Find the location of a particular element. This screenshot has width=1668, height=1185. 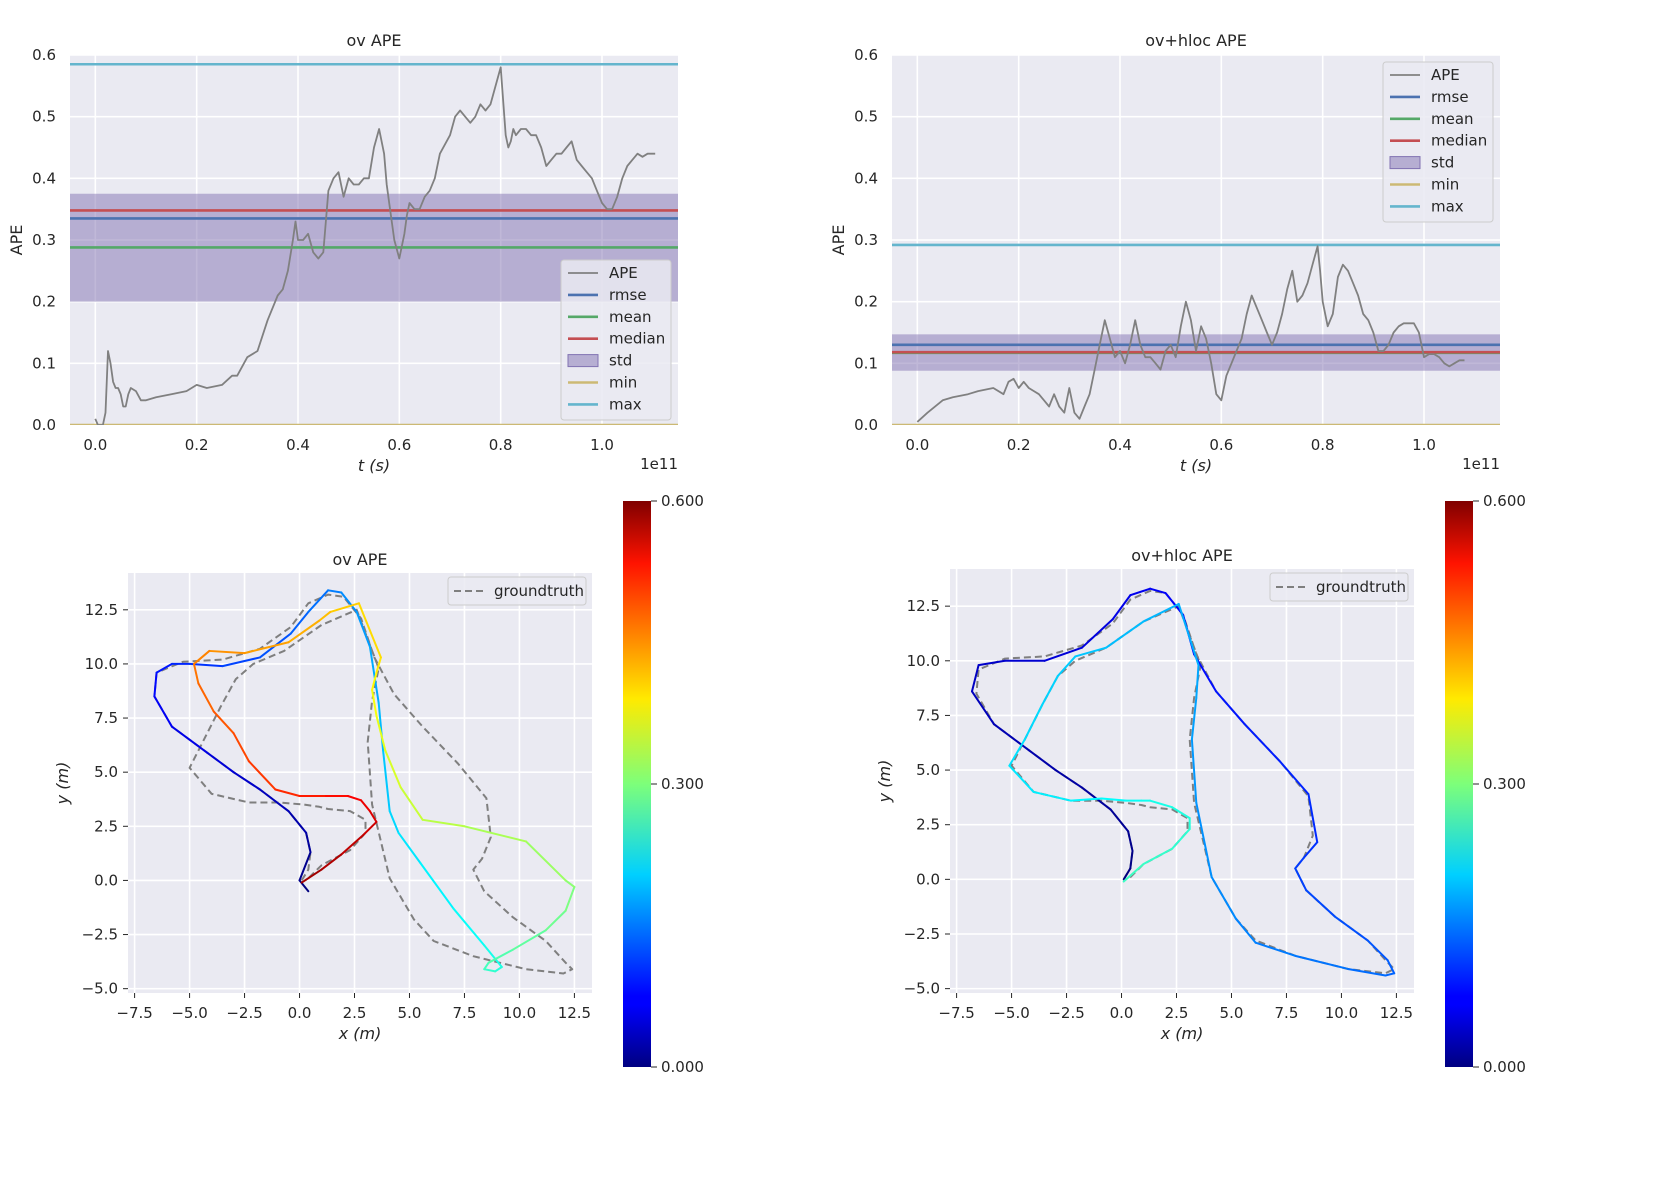

legend-label-std: std is located at coordinates (1442, 163).